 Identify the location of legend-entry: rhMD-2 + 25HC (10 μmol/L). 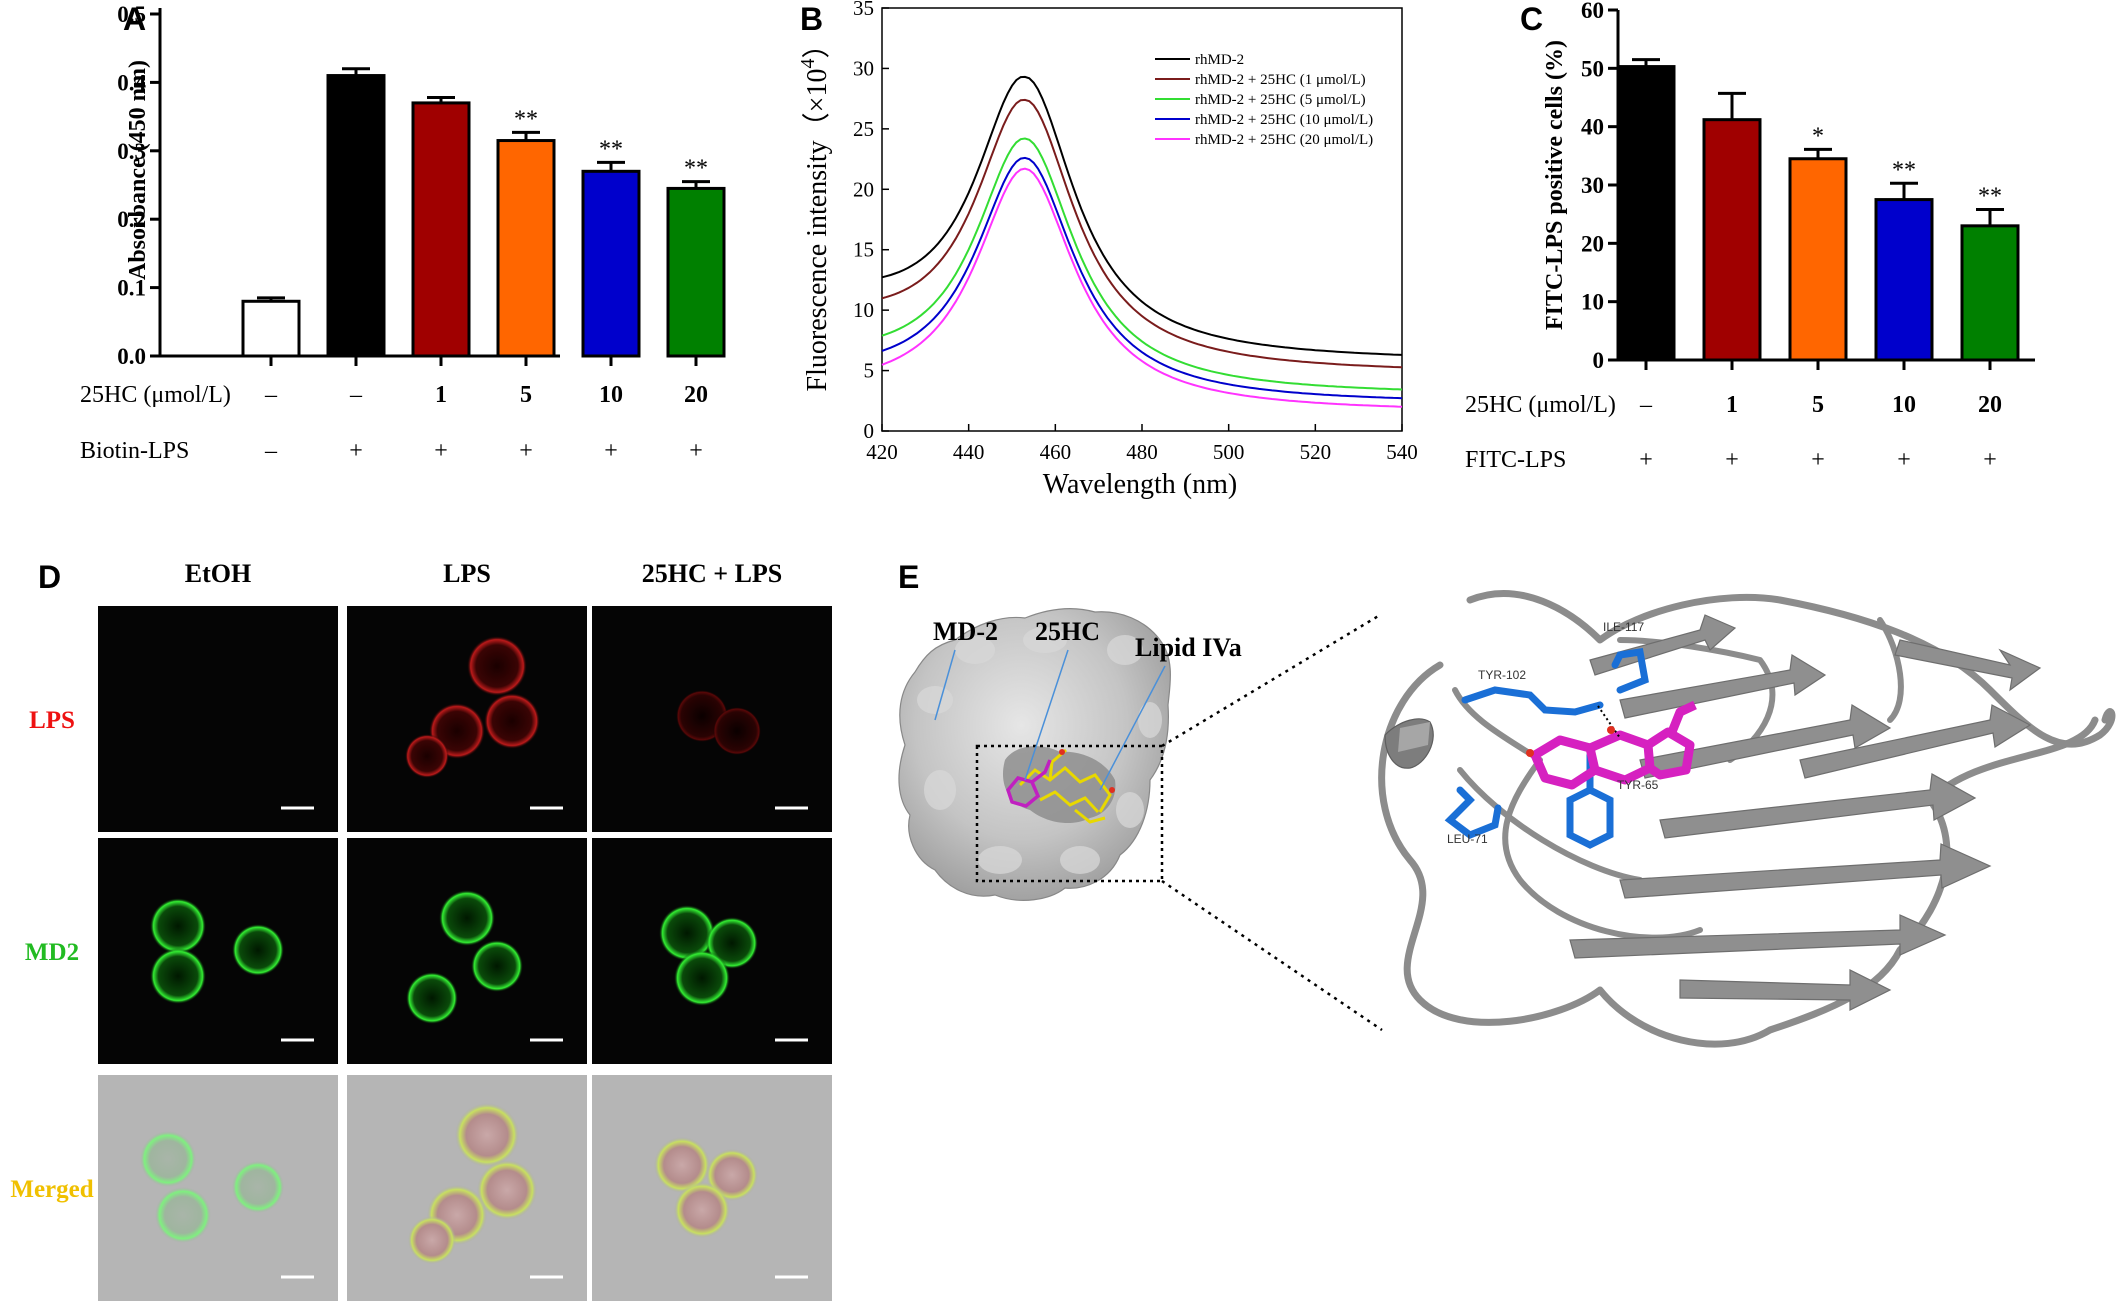
(1284, 120).